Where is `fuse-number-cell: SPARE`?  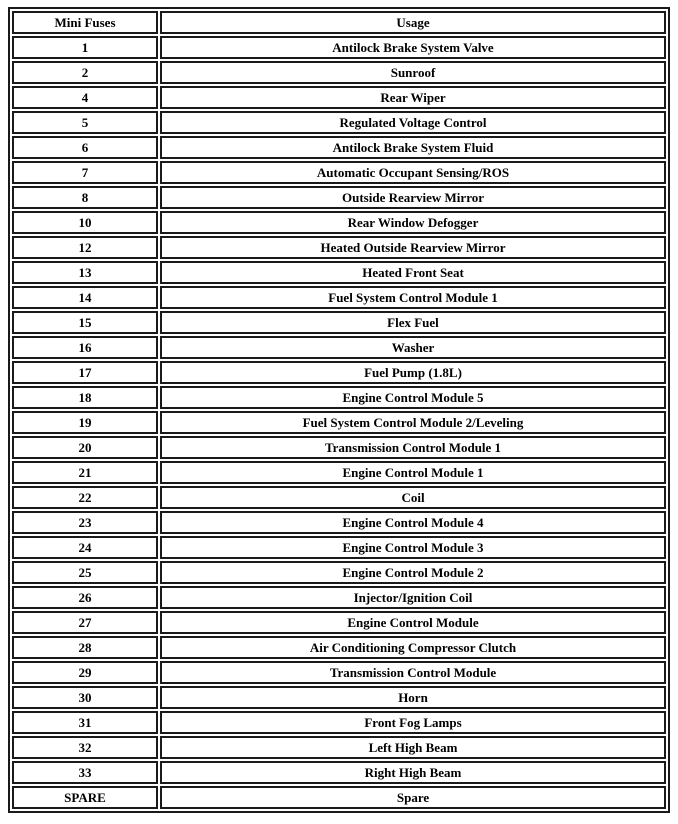
fuse-number-cell: SPARE is located at coordinates (85, 797).